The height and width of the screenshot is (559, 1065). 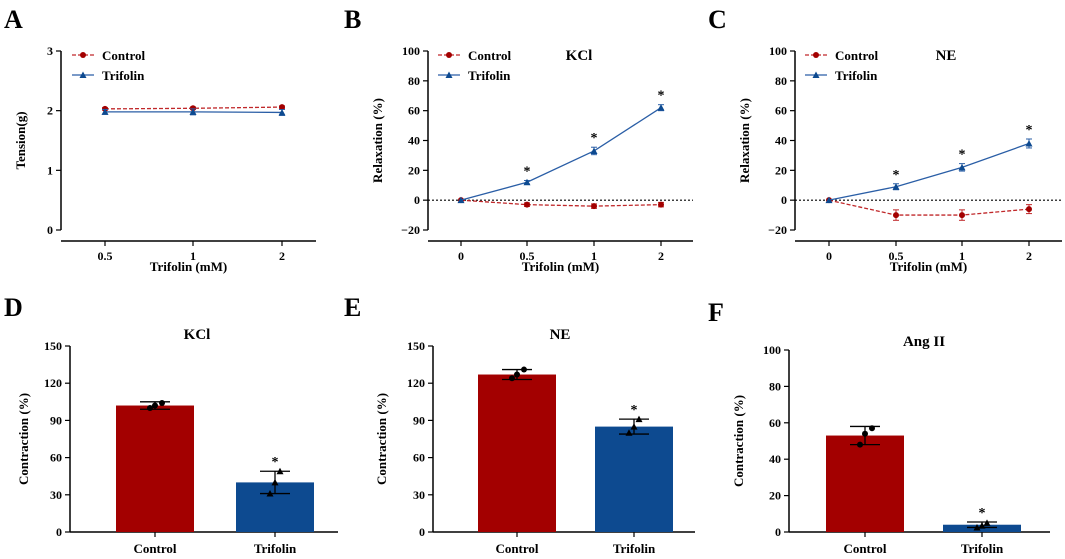 What do you see at coordinates (594, 256) in the screenshot?
I see `x-tick-label: 1` at bounding box center [594, 256].